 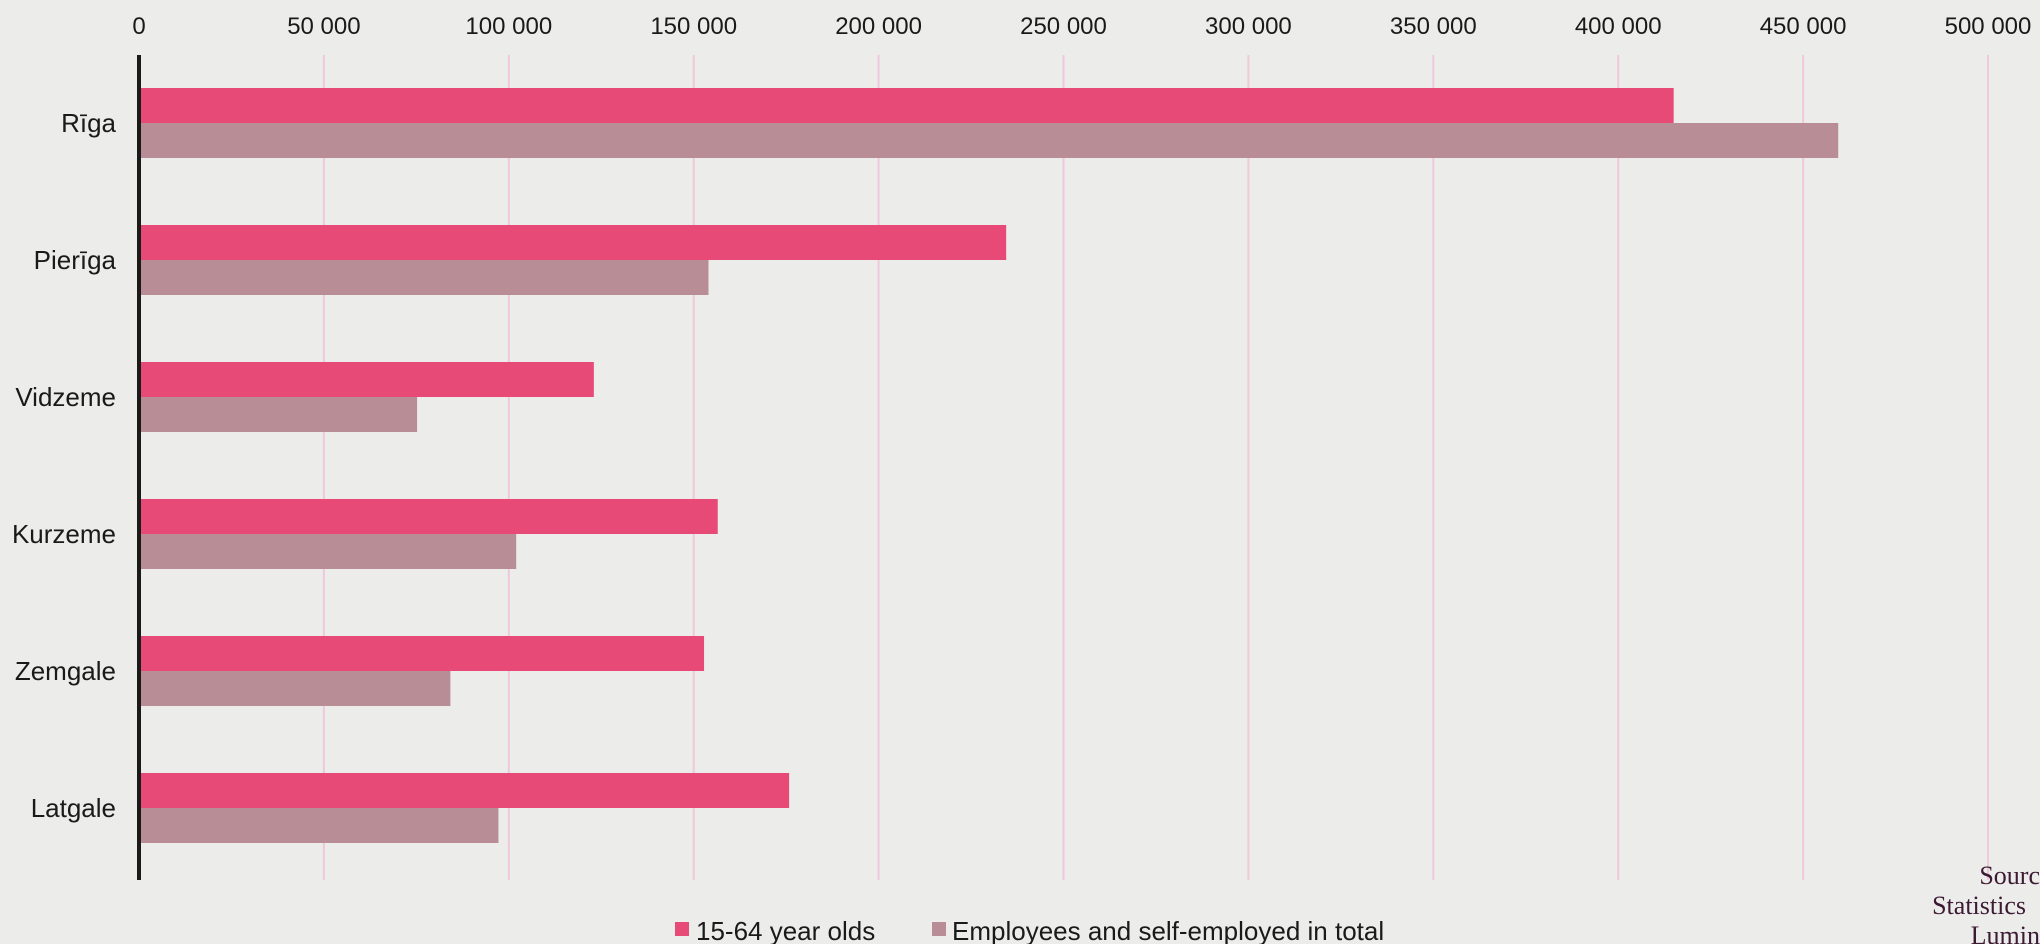 What do you see at coordinates (1433, 26) in the screenshot?
I see `x-tick-label: 350 000` at bounding box center [1433, 26].